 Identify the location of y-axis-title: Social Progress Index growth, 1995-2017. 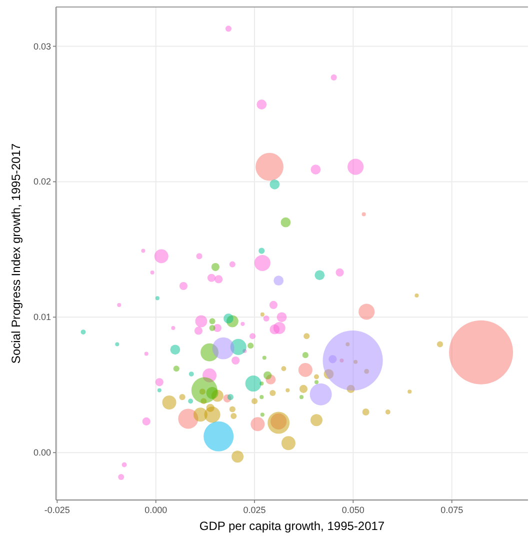
(16, 253).